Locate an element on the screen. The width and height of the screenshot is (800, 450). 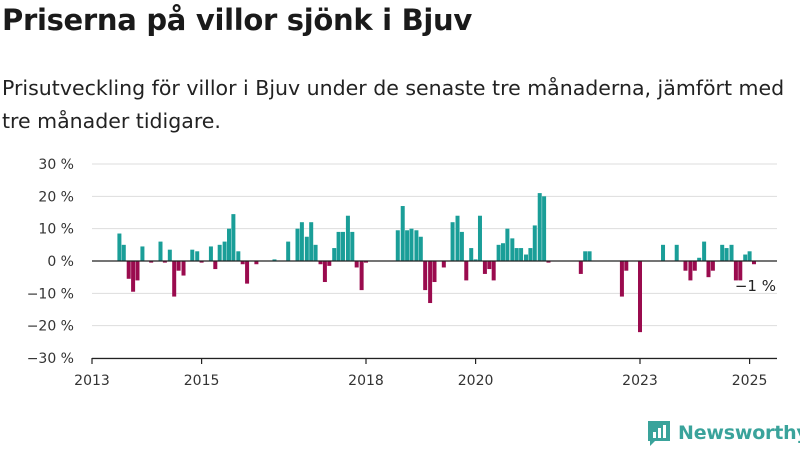
x-tick-label: 2015 is located at coordinates (202, 381).